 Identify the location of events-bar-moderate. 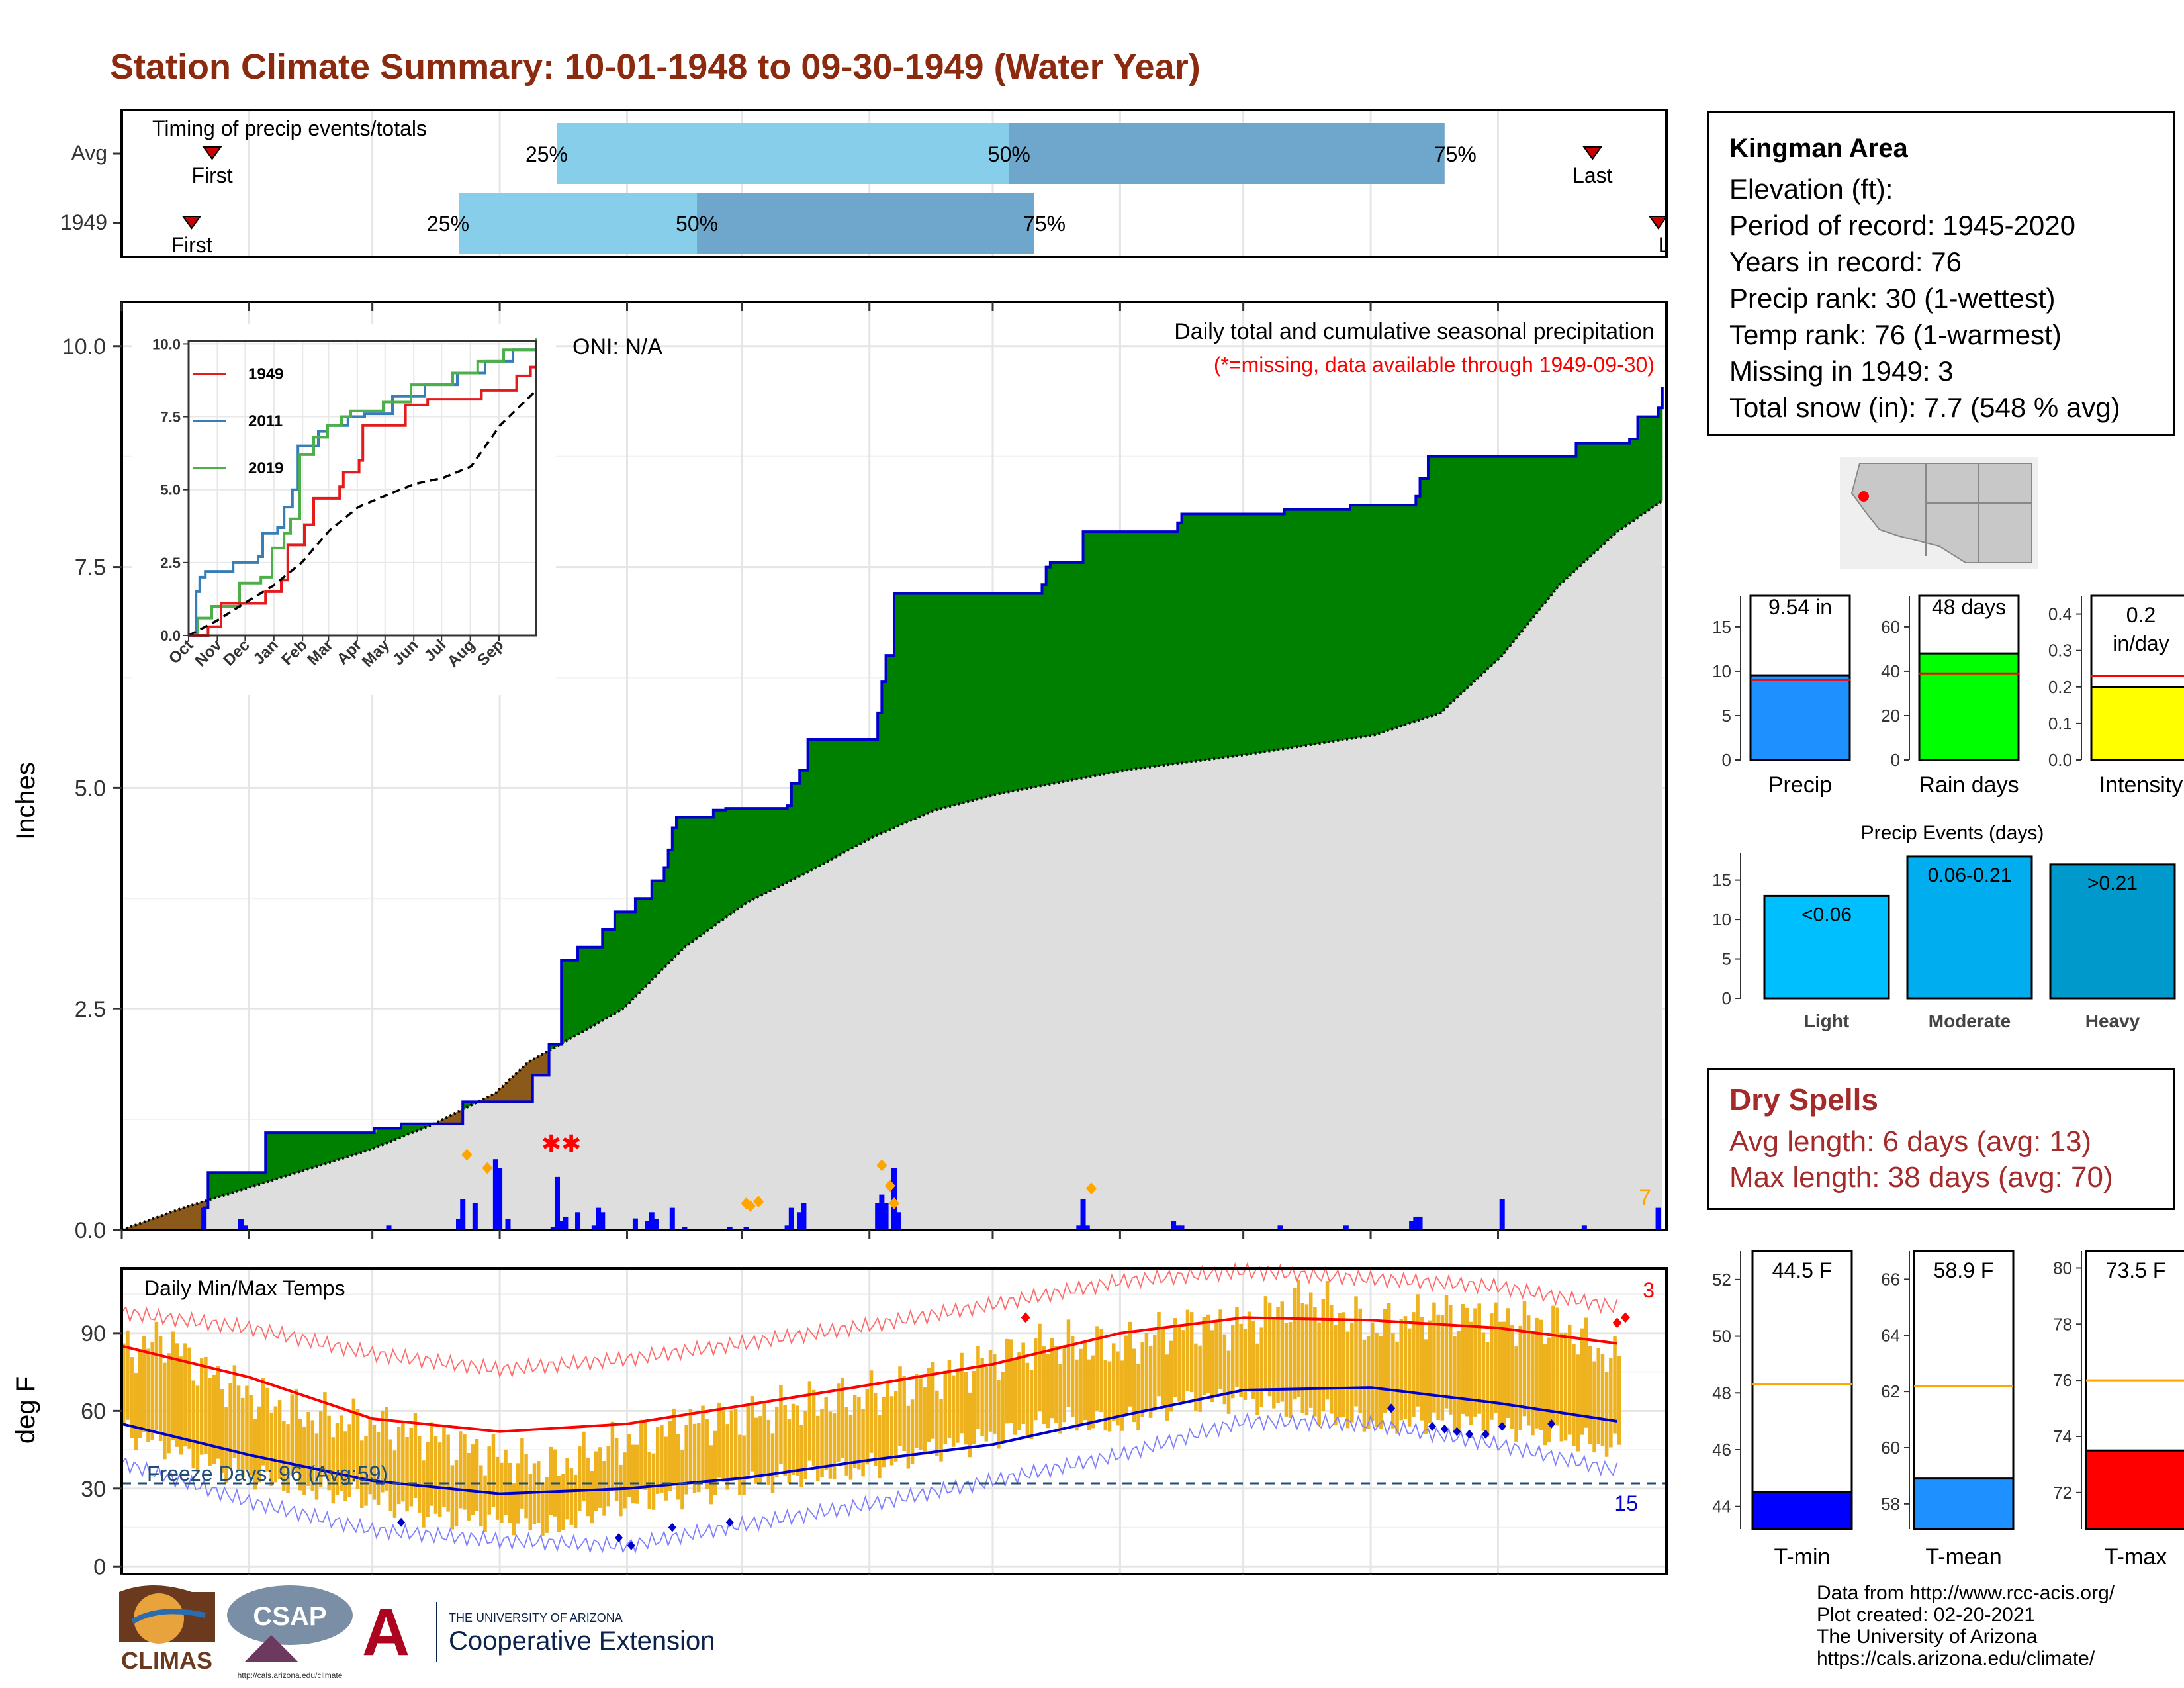
(1969, 927).